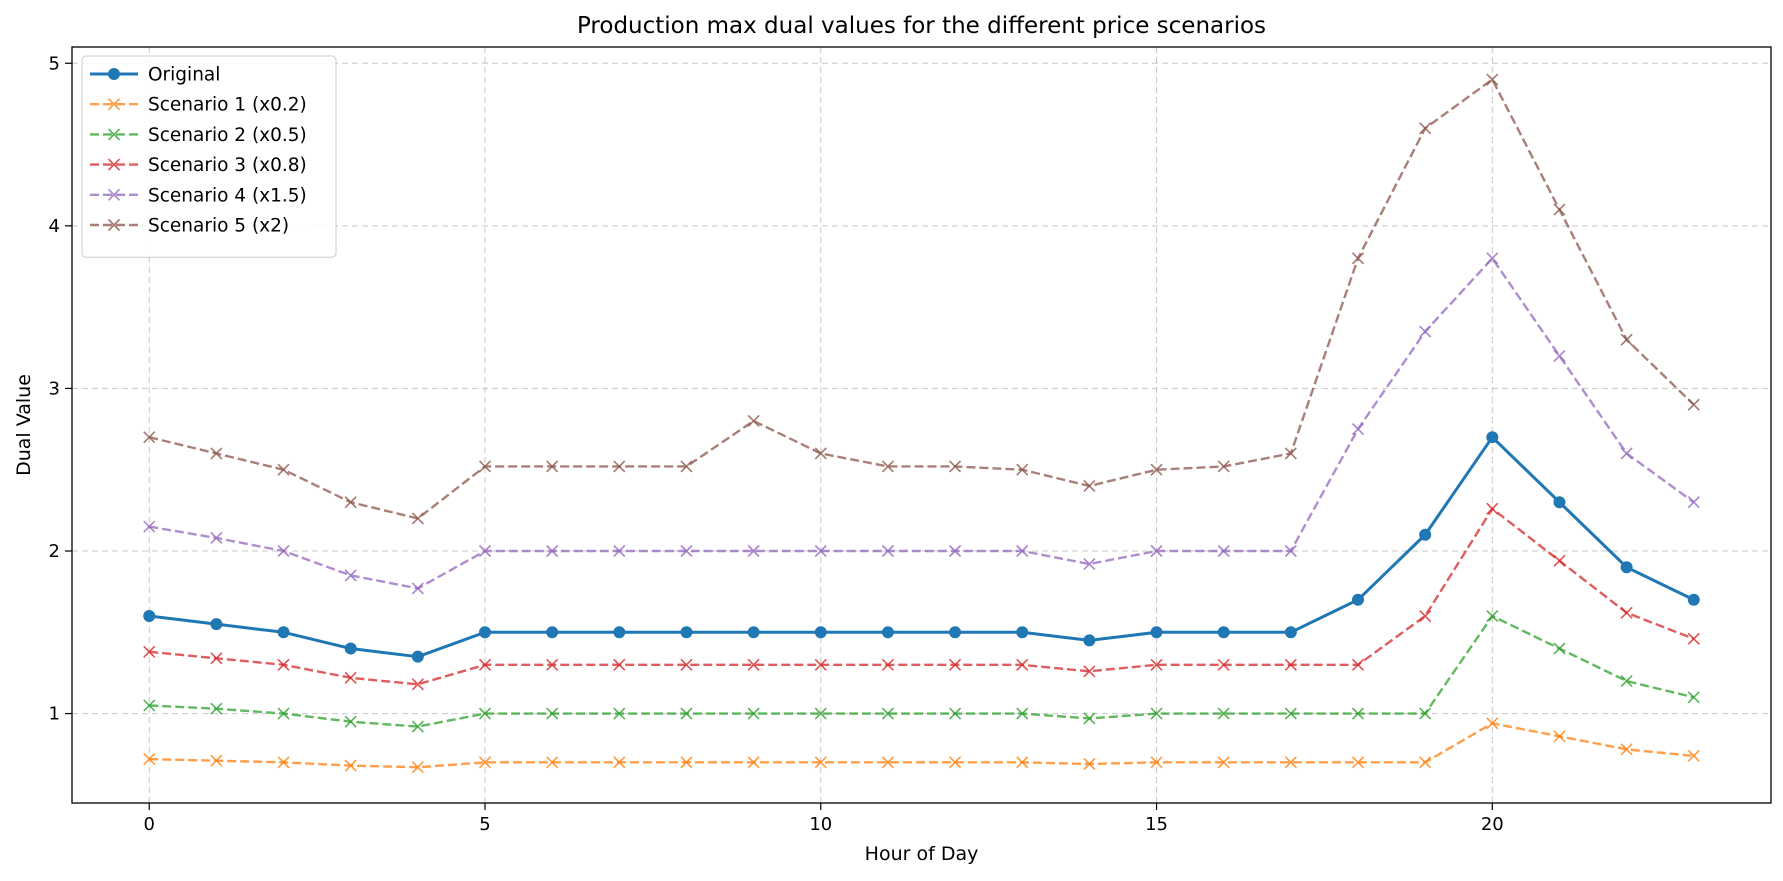  Describe the element at coordinates (60, 389) in the screenshot. I see `y-axis: 1 2 3 4 5` at that location.